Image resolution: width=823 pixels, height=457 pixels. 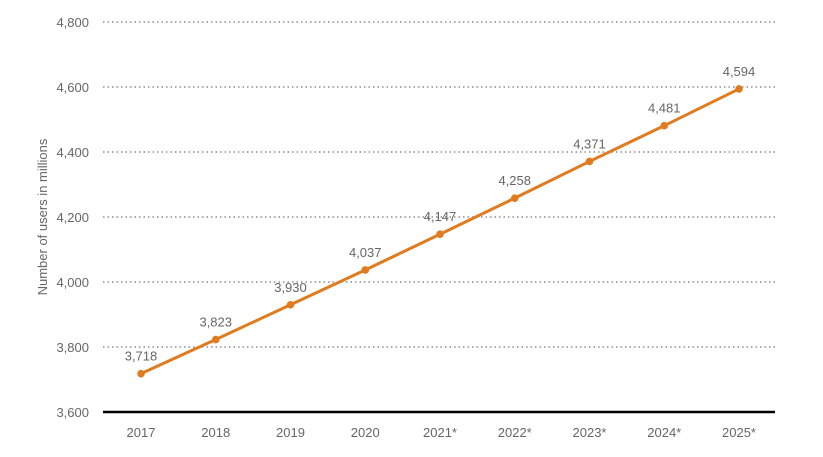 What do you see at coordinates (514, 180) in the screenshot?
I see `data-label: 4,258` at bounding box center [514, 180].